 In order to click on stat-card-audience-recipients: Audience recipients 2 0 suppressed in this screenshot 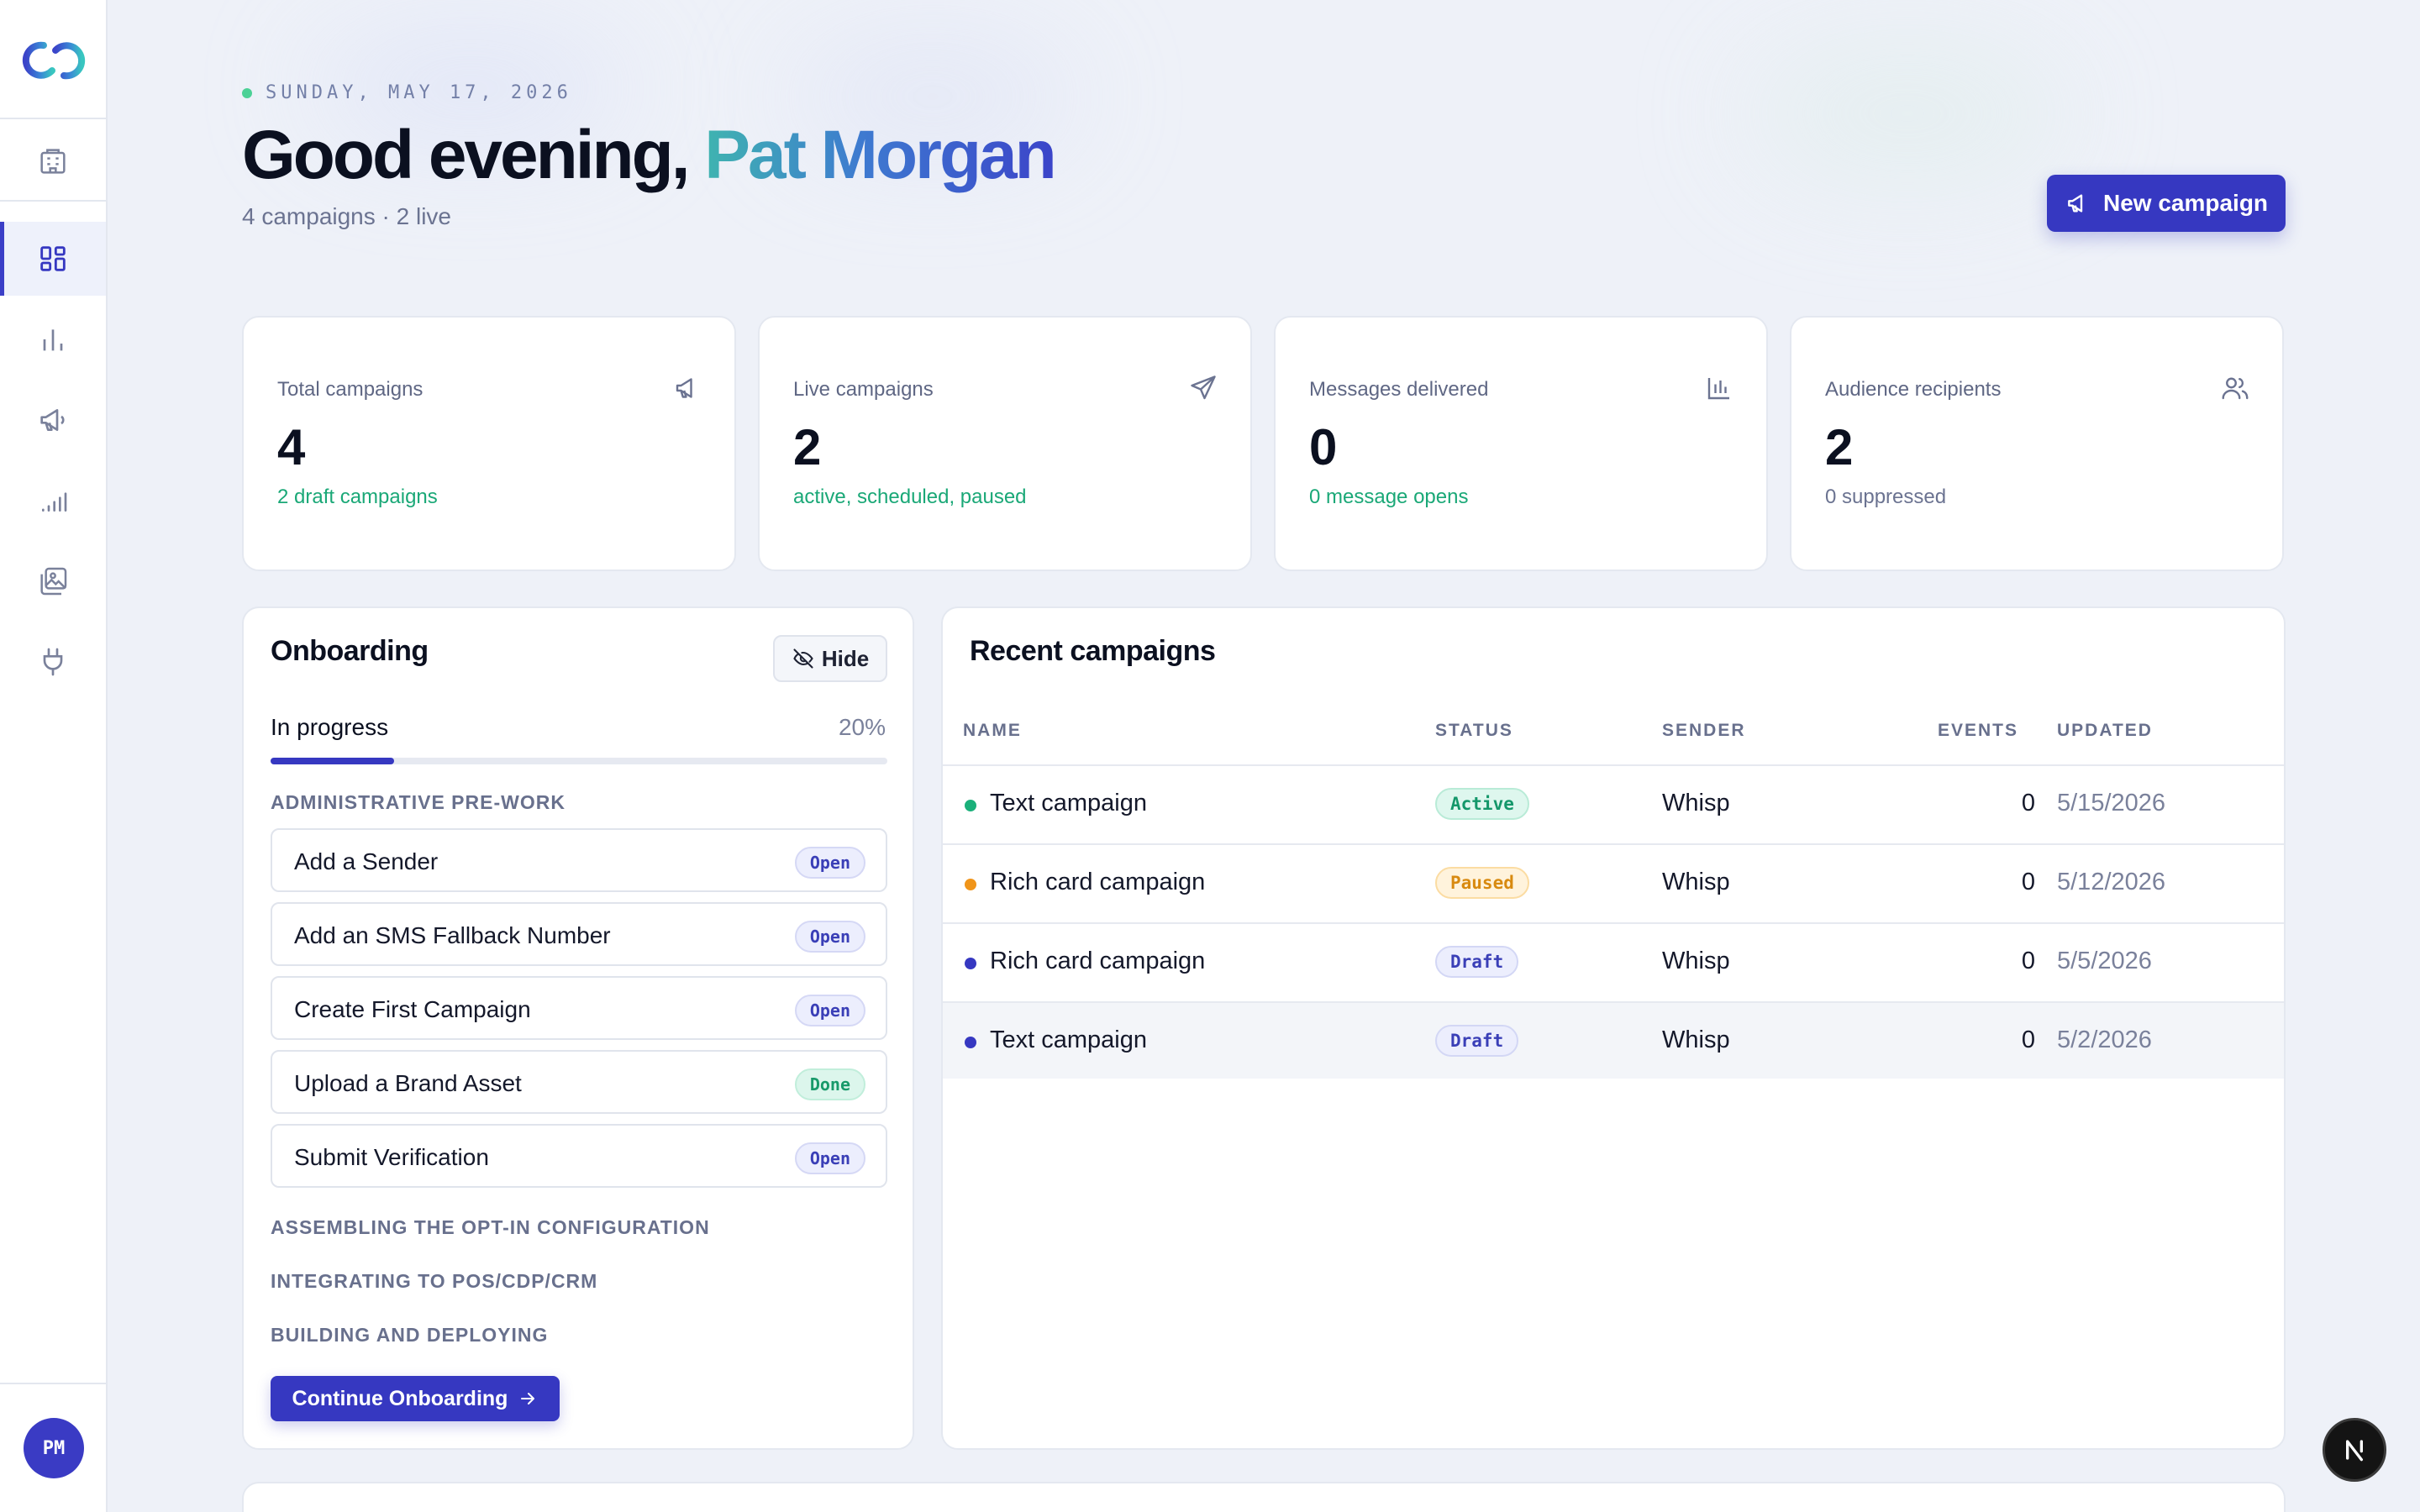, I will do `click(2037, 443)`.